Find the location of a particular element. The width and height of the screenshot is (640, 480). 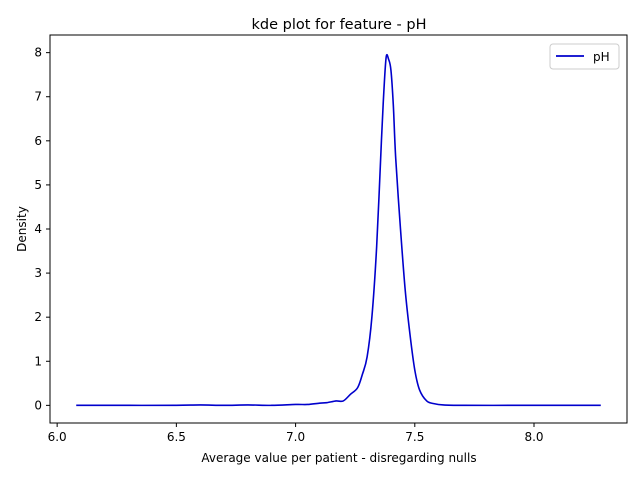

chart-title: kde plot for feature - pH is located at coordinates (339, 25).